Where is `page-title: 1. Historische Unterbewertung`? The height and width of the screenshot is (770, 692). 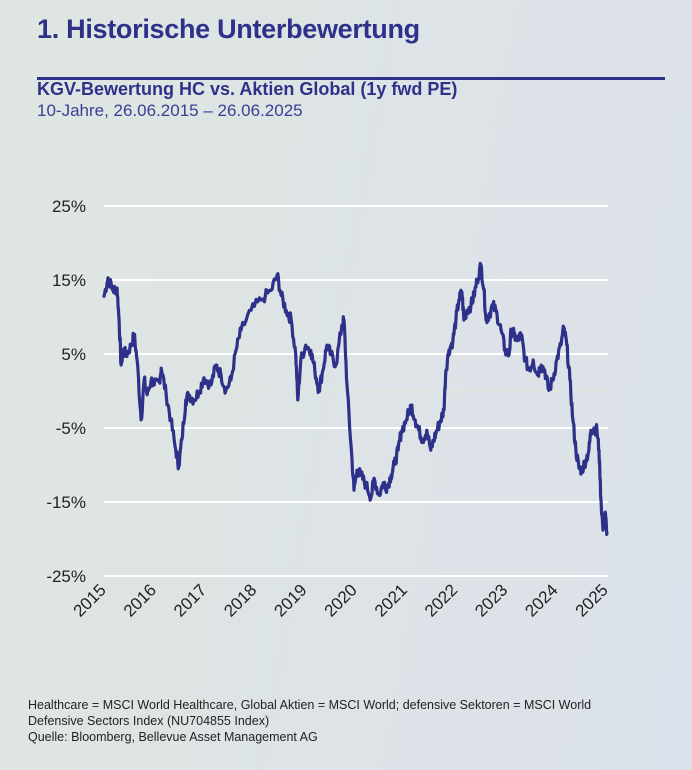
page-title: 1. Historische Unterbewertung is located at coordinates (228, 29).